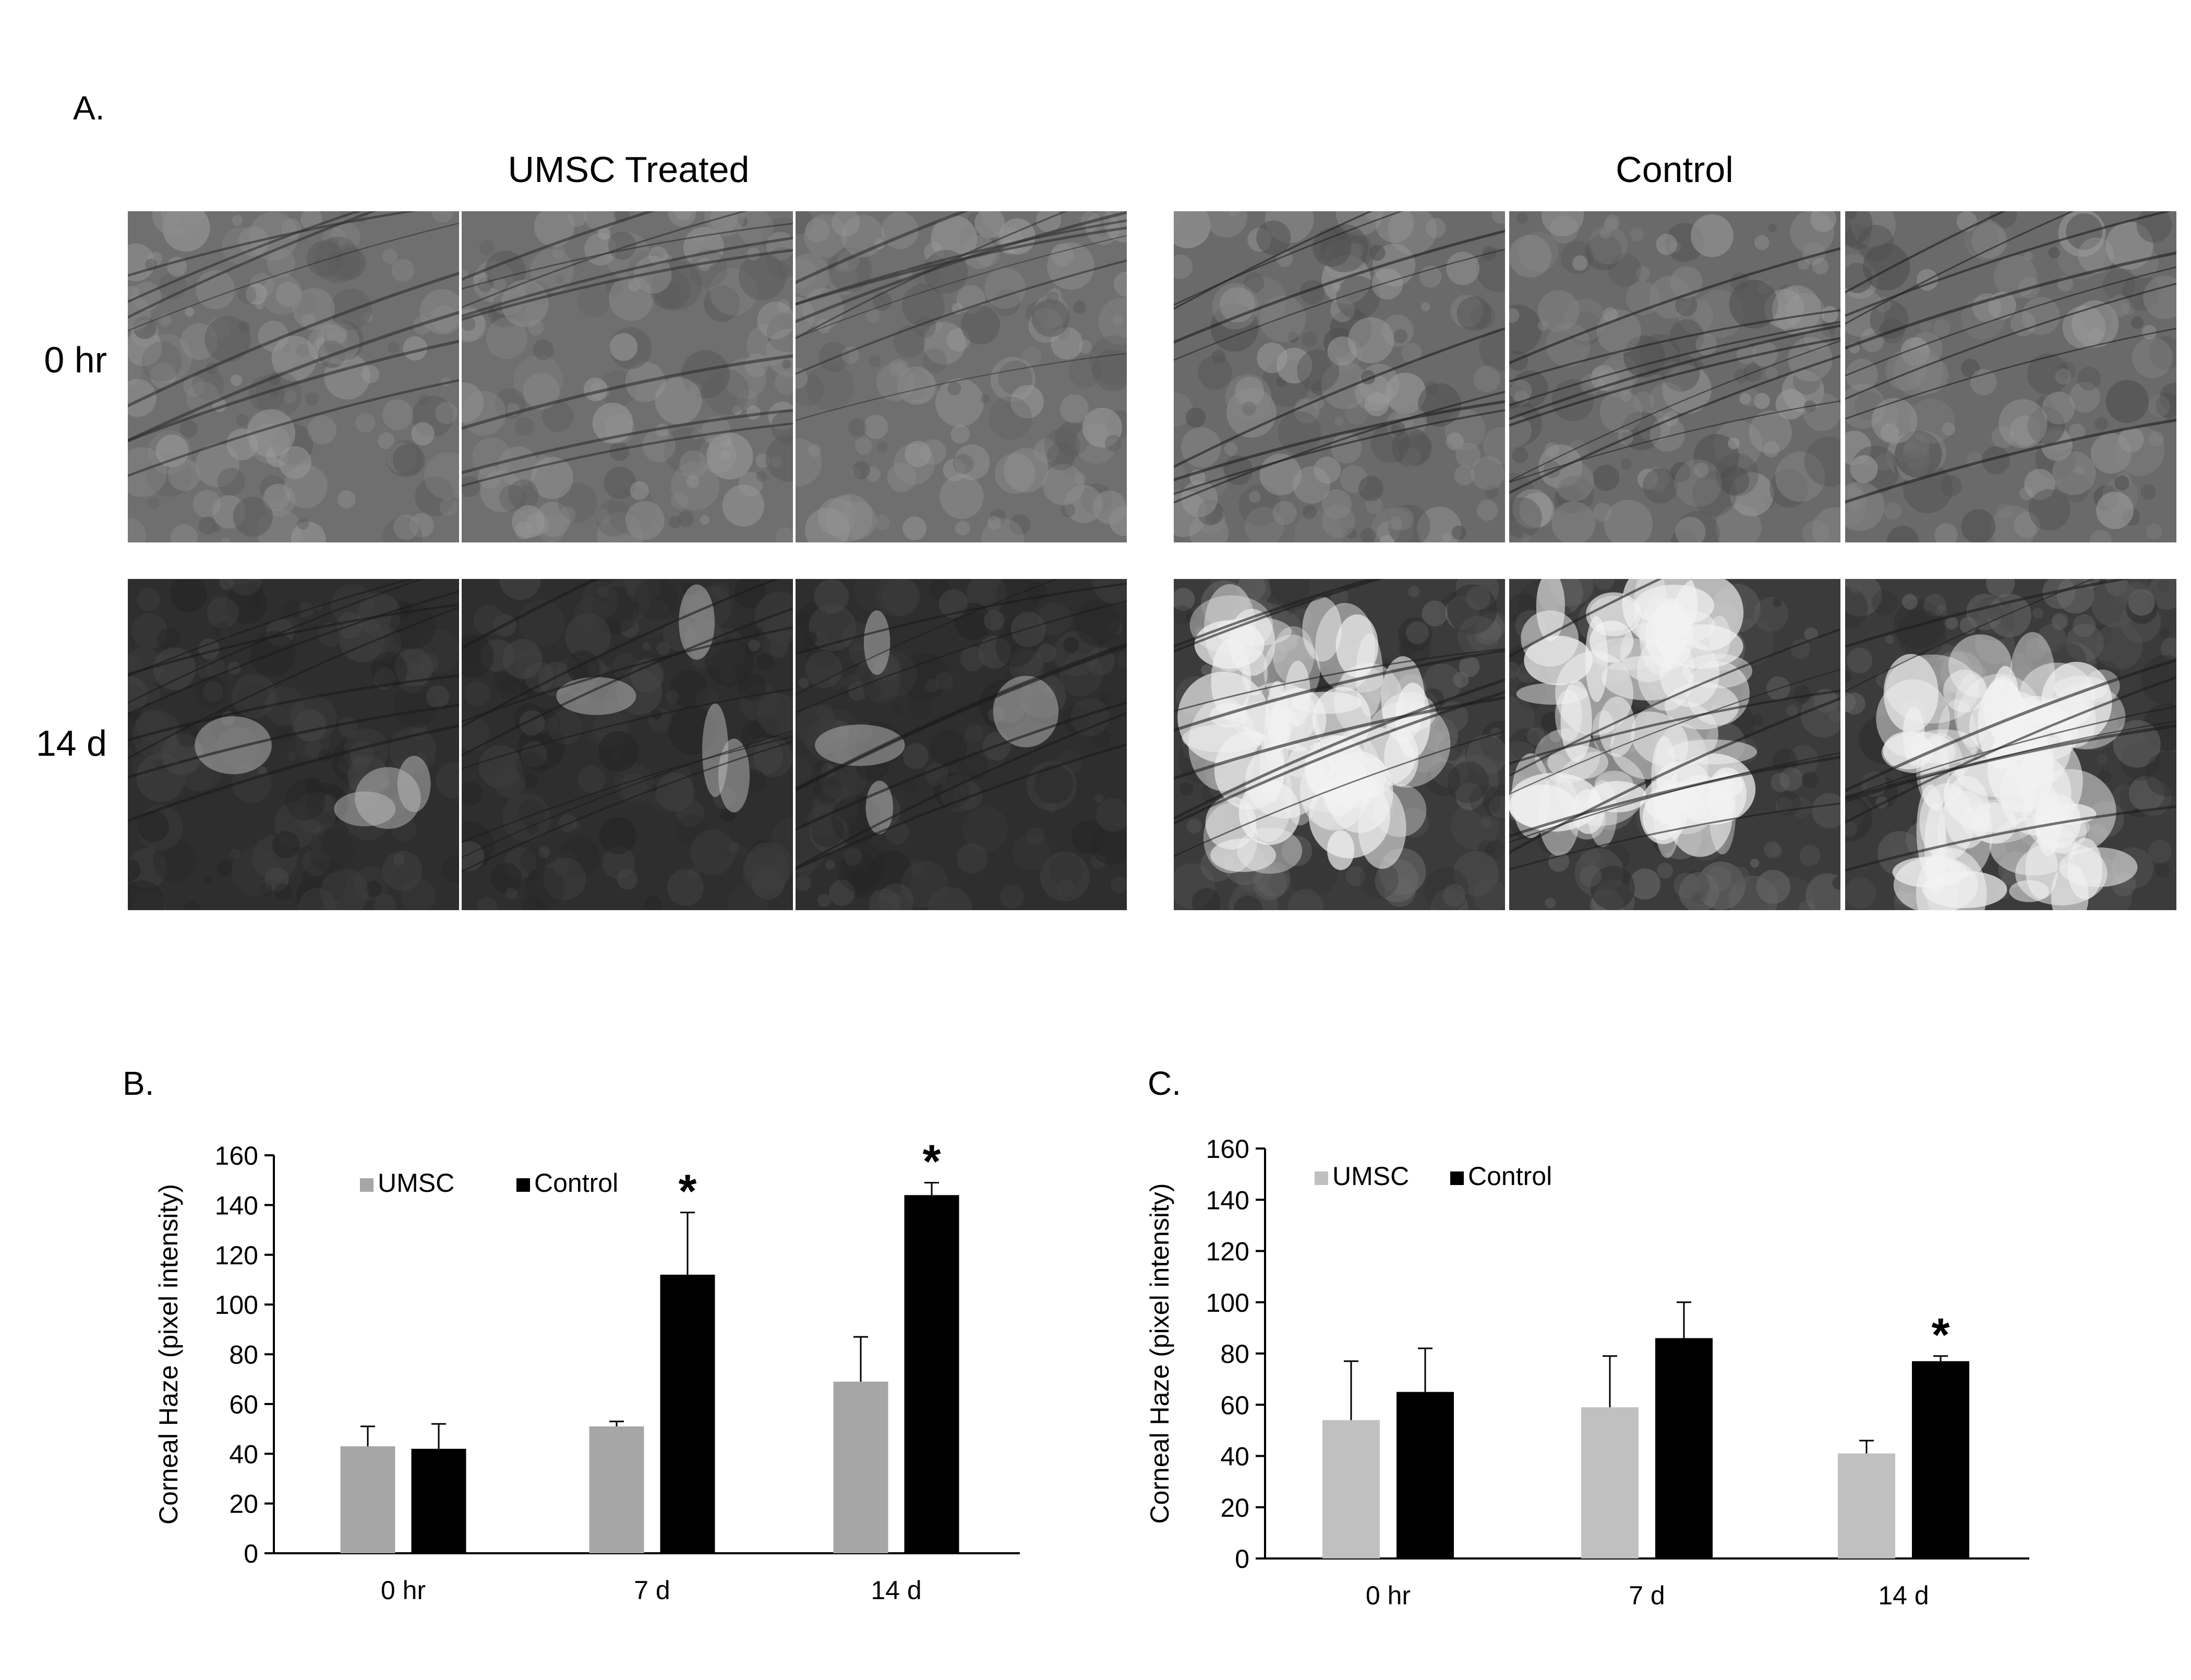 This screenshot has width=2191, height=1680. What do you see at coordinates (1164, 1083) in the screenshot?
I see `panel-c-label: C.` at bounding box center [1164, 1083].